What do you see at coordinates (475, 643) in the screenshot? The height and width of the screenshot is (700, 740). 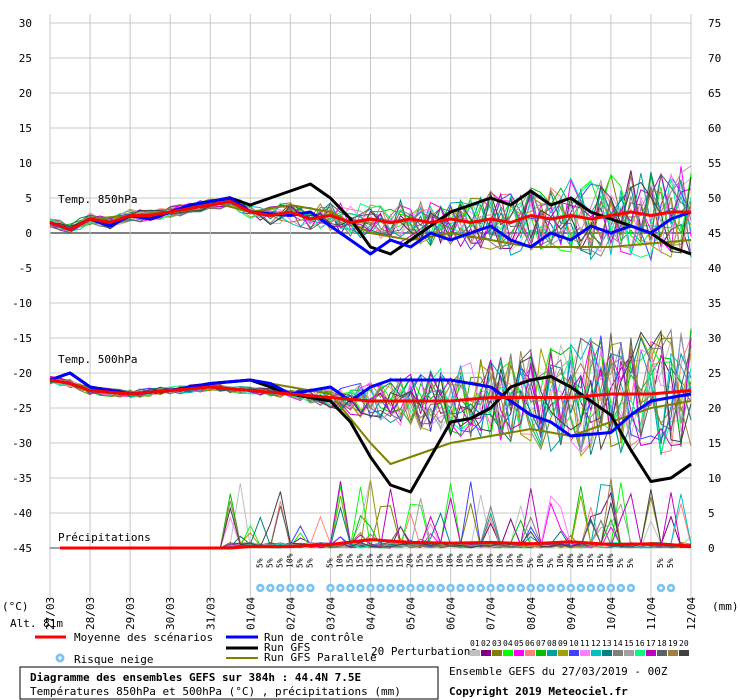 I see `perturbation-number: 01` at bounding box center [475, 643].